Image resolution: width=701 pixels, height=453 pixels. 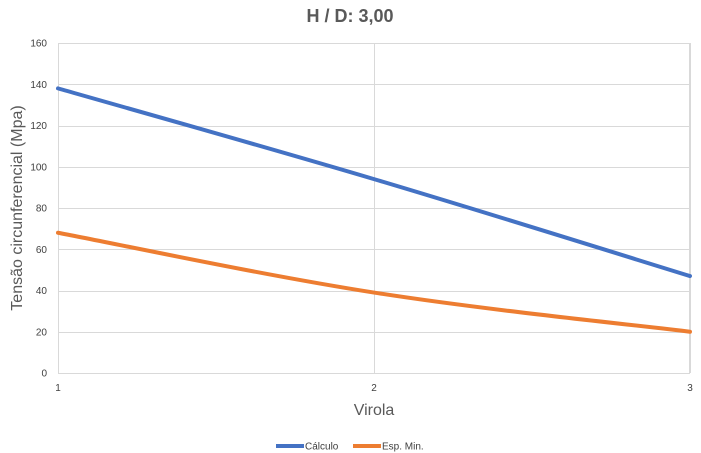 I want to click on y-tick-label: 140, so click(x=38, y=85).